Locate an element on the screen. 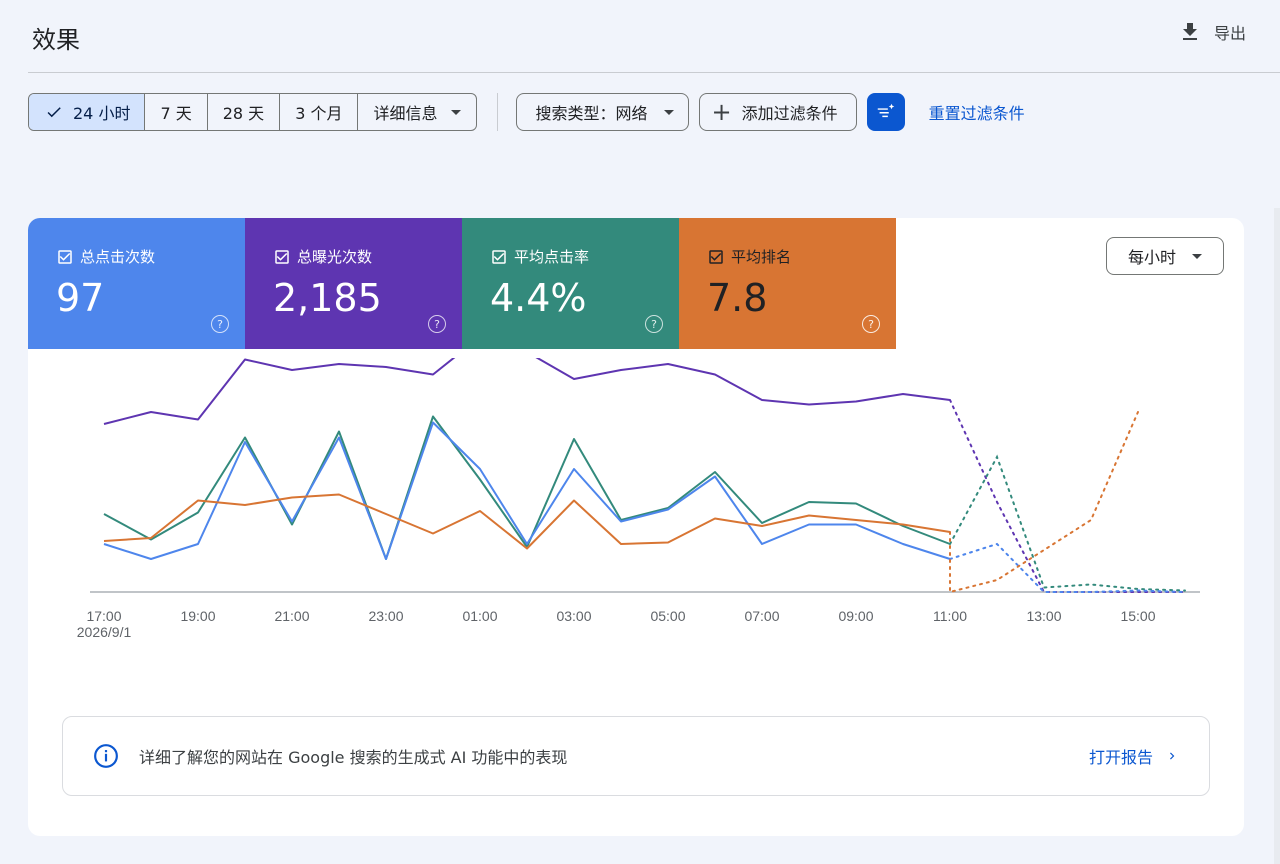  x-date-label: 2026/9/1 is located at coordinates (104, 632).